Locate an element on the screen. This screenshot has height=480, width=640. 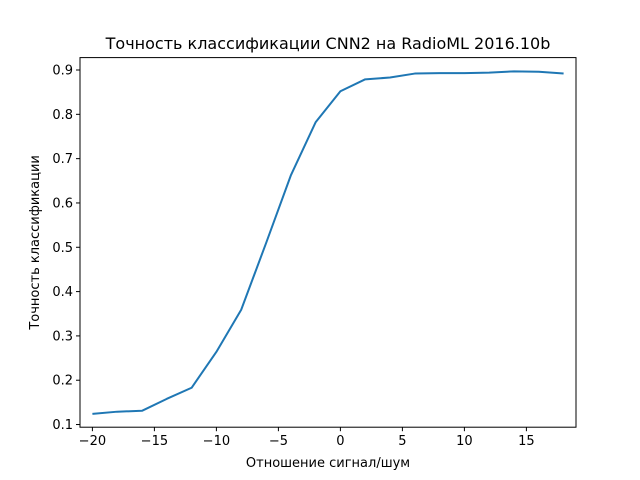
y-tick-label: 0.9 is located at coordinates (62, 71).